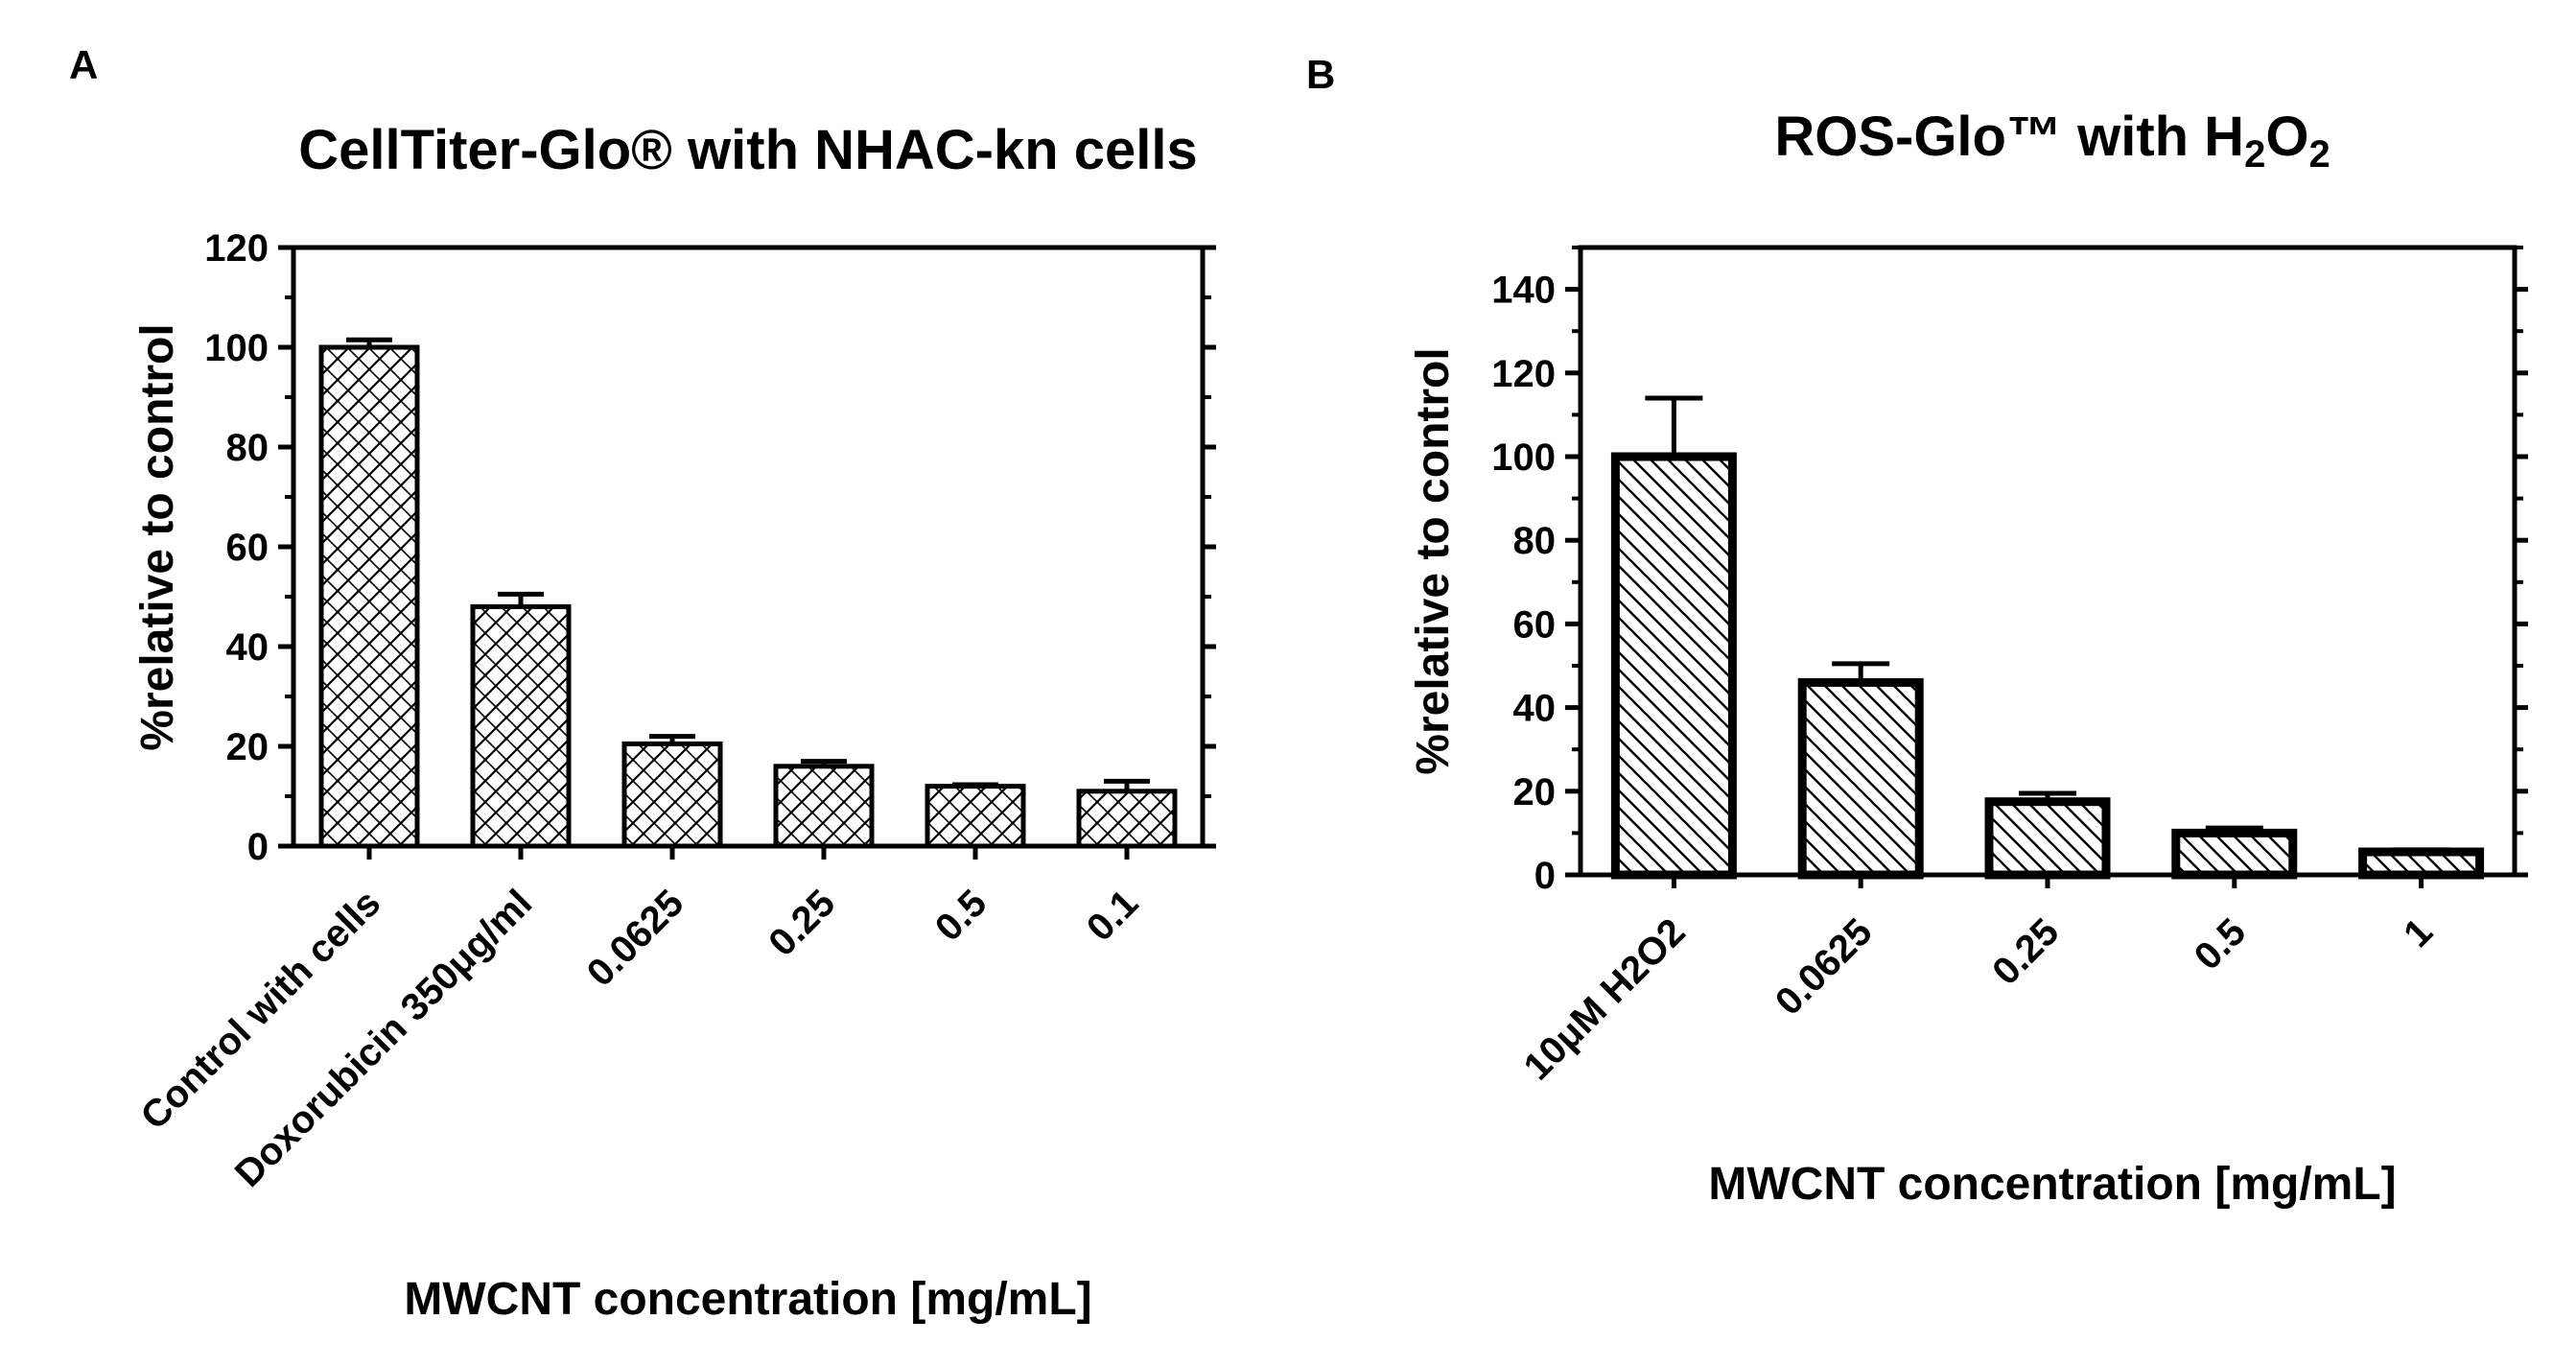 Image resolution: width=2576 pixels, height=1367 pixels. I want to click on panel-a-bars, so click(748, 593).